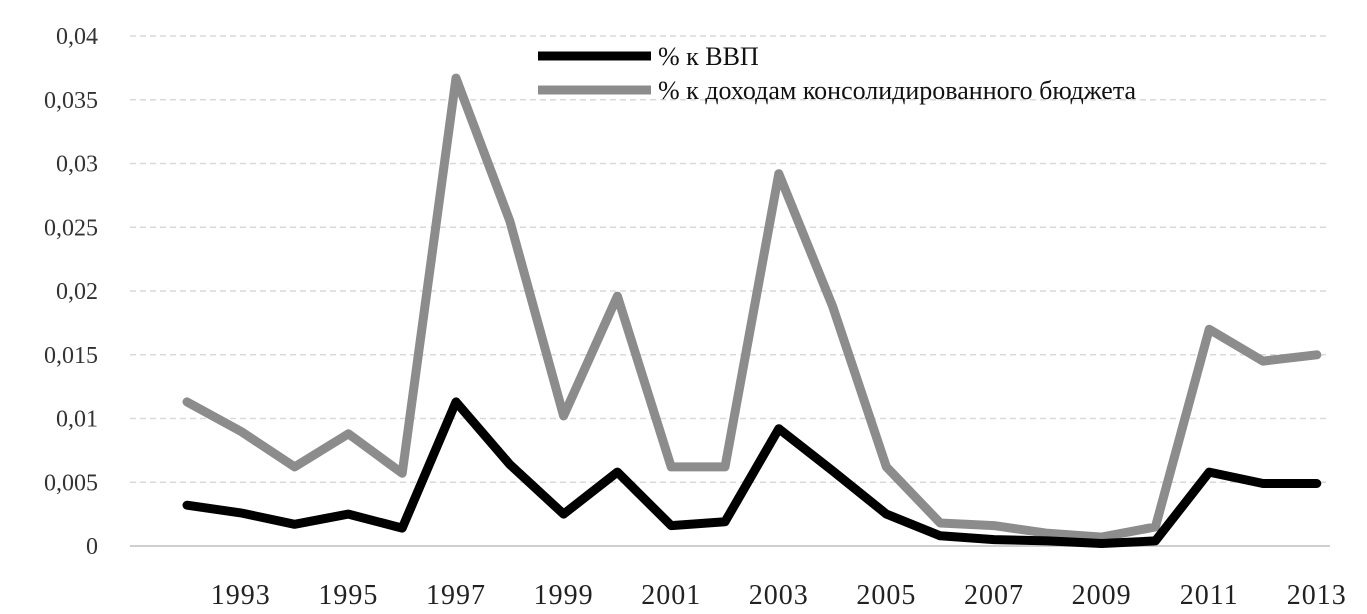  Describe the element at coordinates (77, 292) in the screenshot. I see `y-tick-label: 0,02` at that location.